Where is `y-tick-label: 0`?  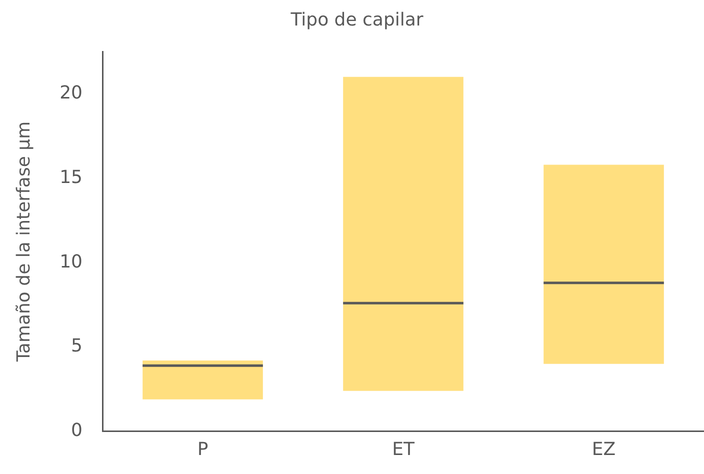 y-tick-label: 0 is located at coordinates (77, 431).